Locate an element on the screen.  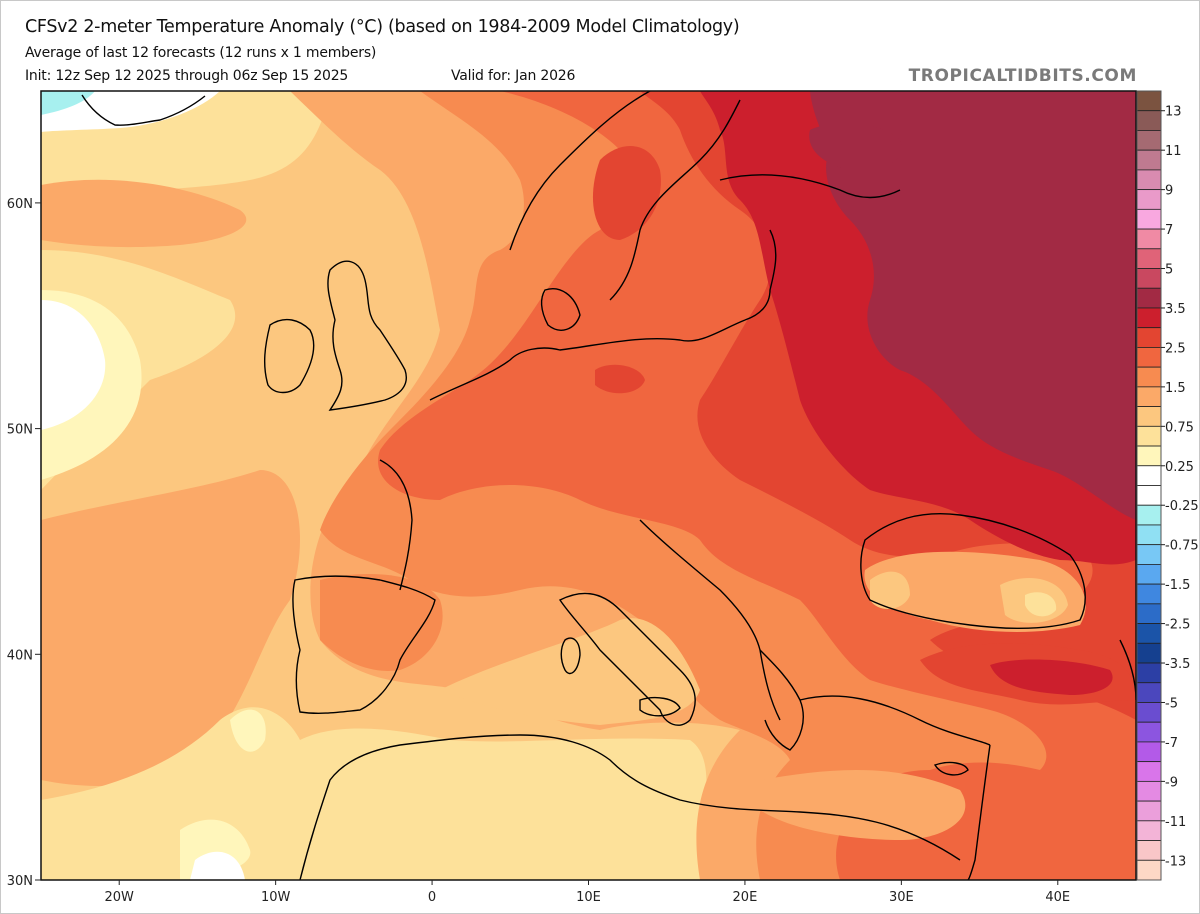
coastline-adriatic-east is located at coordinates (710, 620).